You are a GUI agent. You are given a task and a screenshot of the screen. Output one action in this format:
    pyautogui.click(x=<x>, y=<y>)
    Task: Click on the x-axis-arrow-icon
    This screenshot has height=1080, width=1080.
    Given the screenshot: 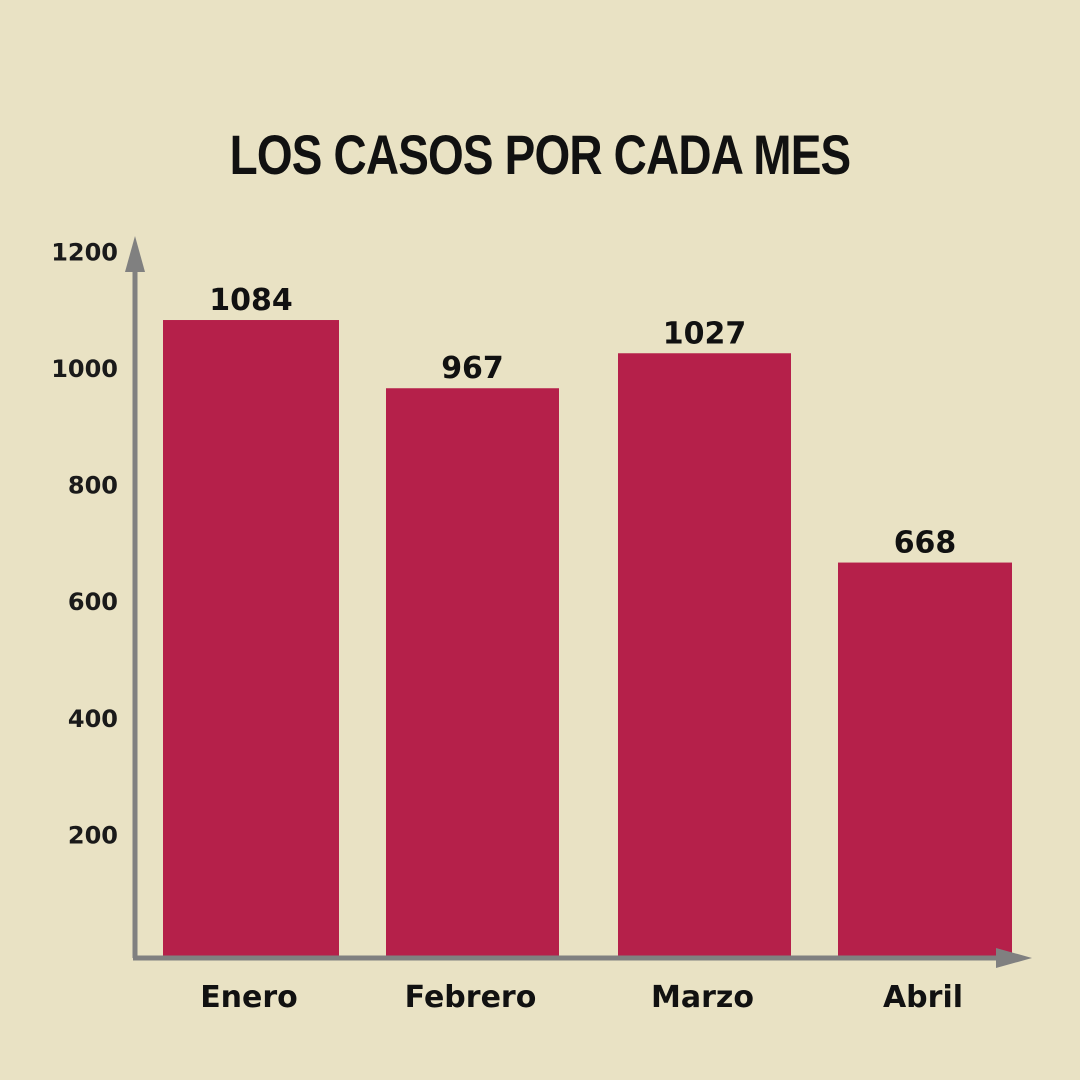 What is the action you would take?
    pyautogui.click(x=1014, y=958)
    